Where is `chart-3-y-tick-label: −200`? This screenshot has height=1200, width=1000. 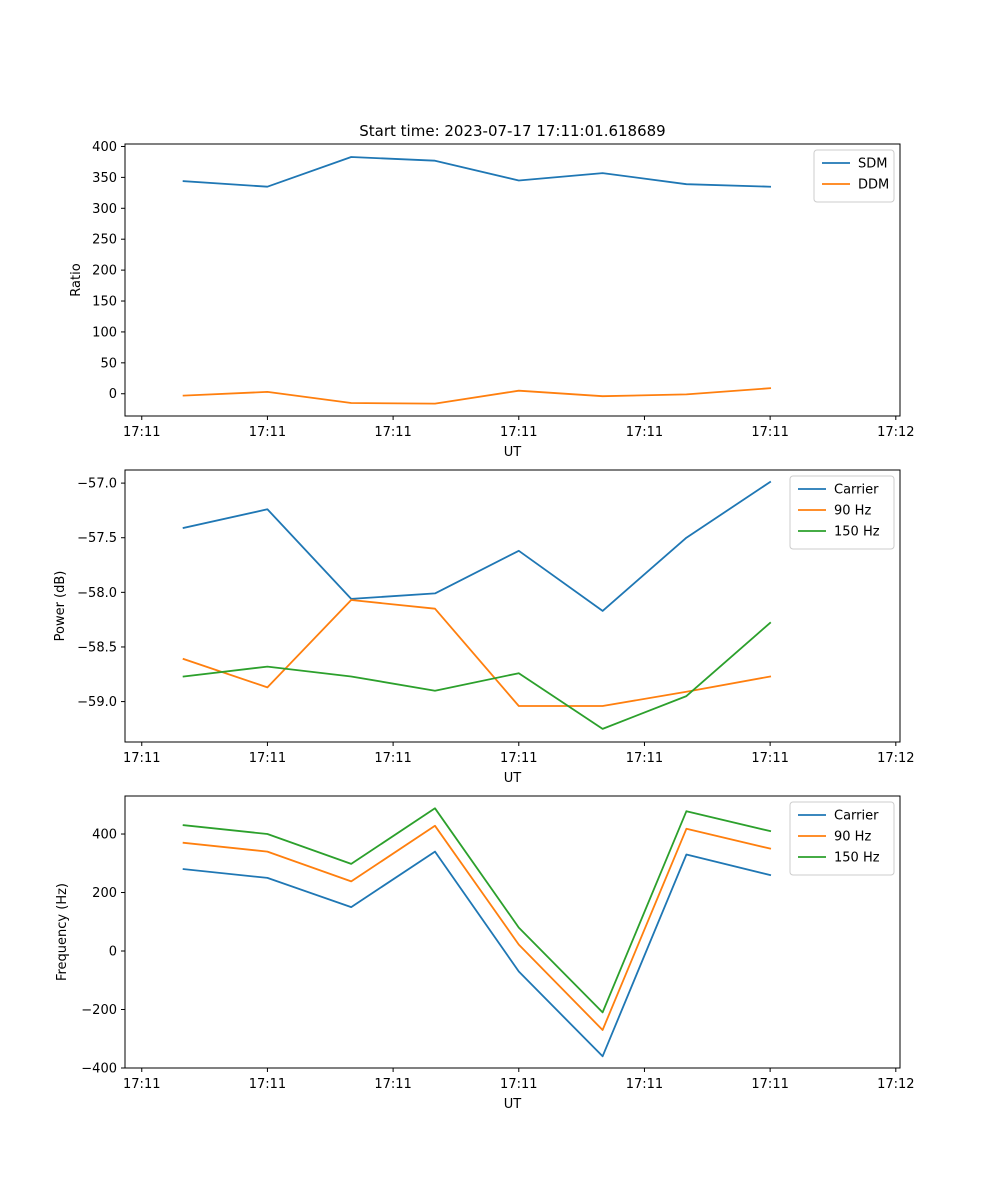
chart-3-y-tick-label: −200 is located at coordinates (99, 1010).